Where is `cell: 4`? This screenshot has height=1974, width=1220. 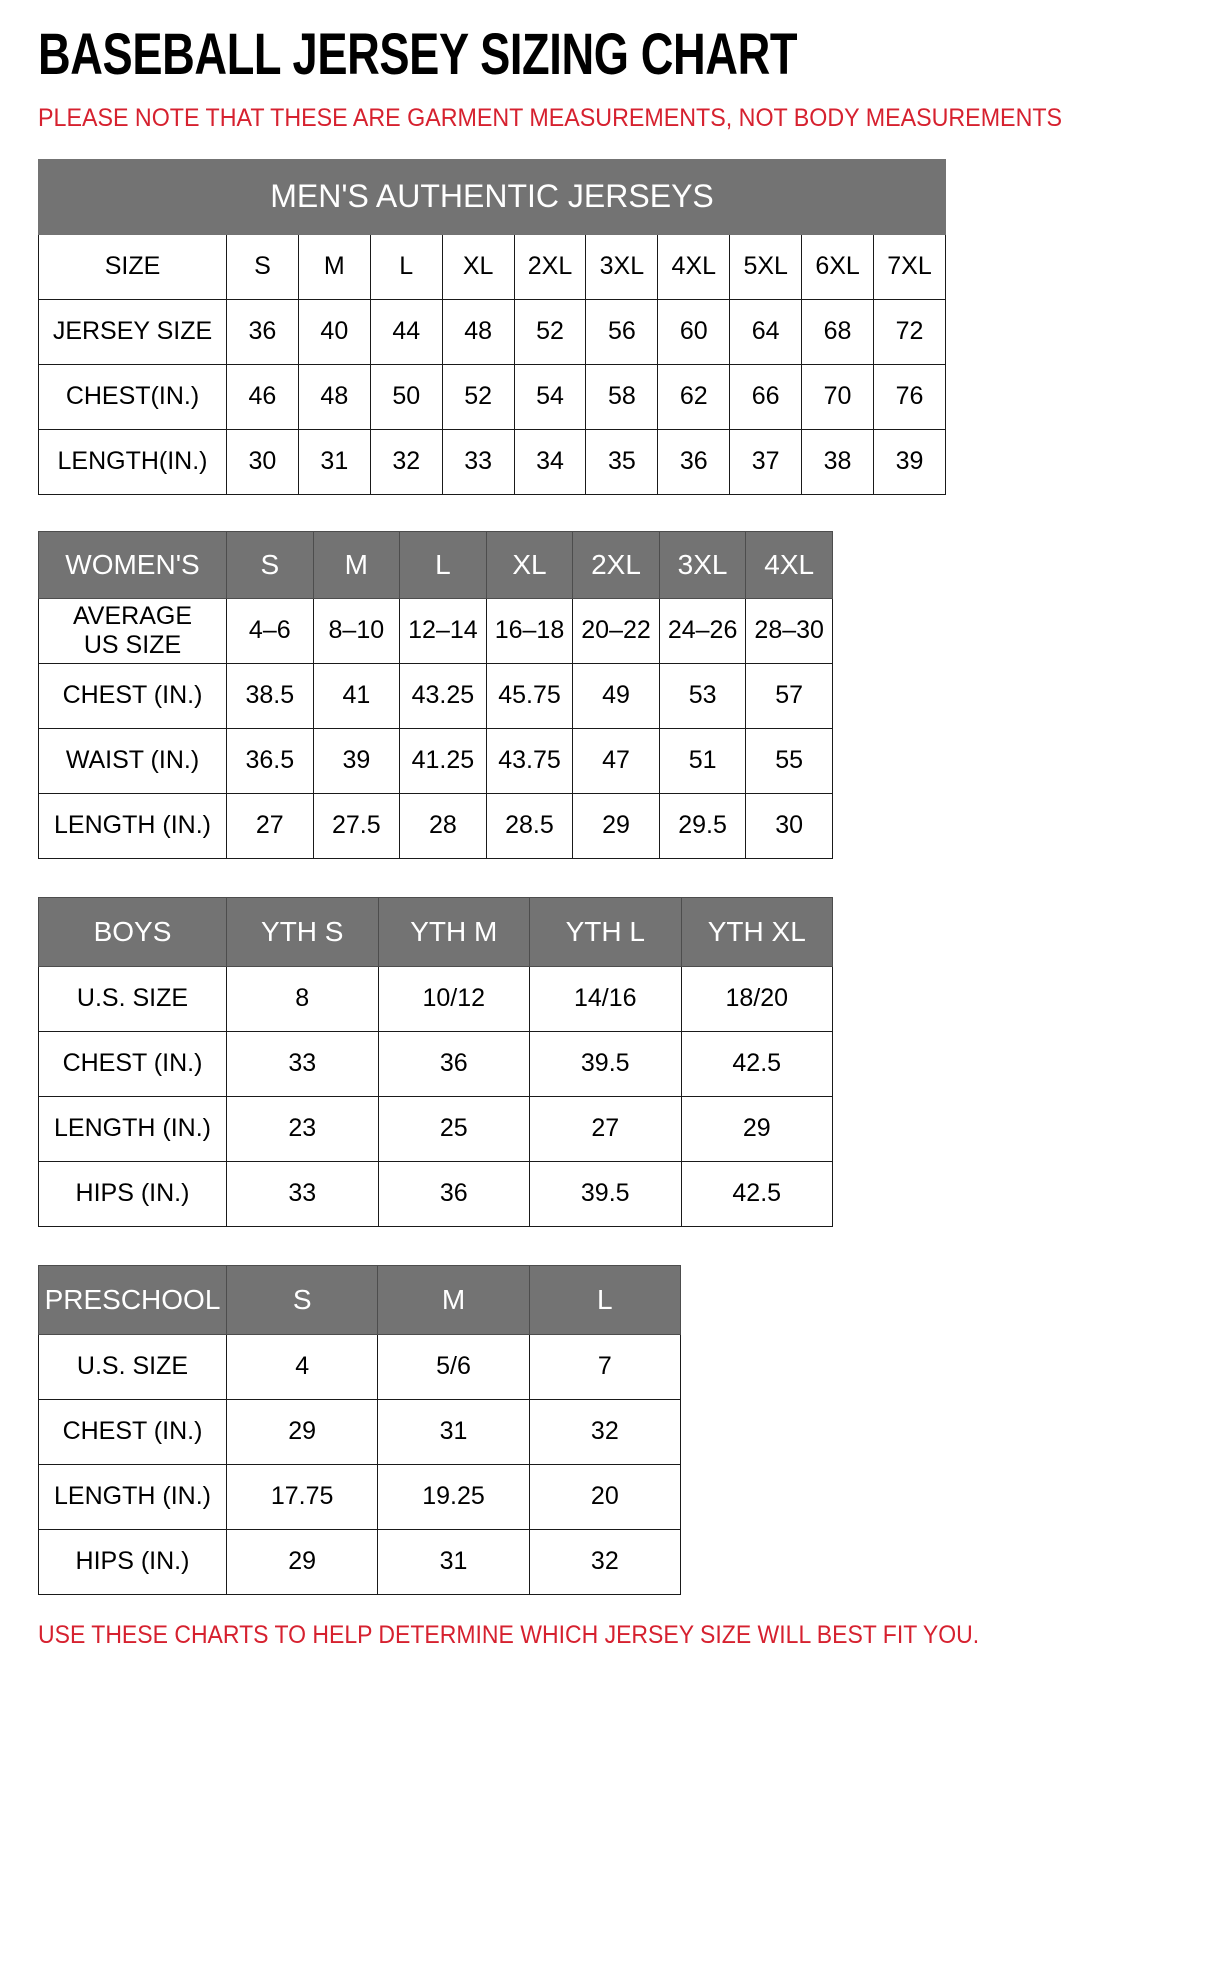 cell: 4 is located at coordinates (302, 1367).